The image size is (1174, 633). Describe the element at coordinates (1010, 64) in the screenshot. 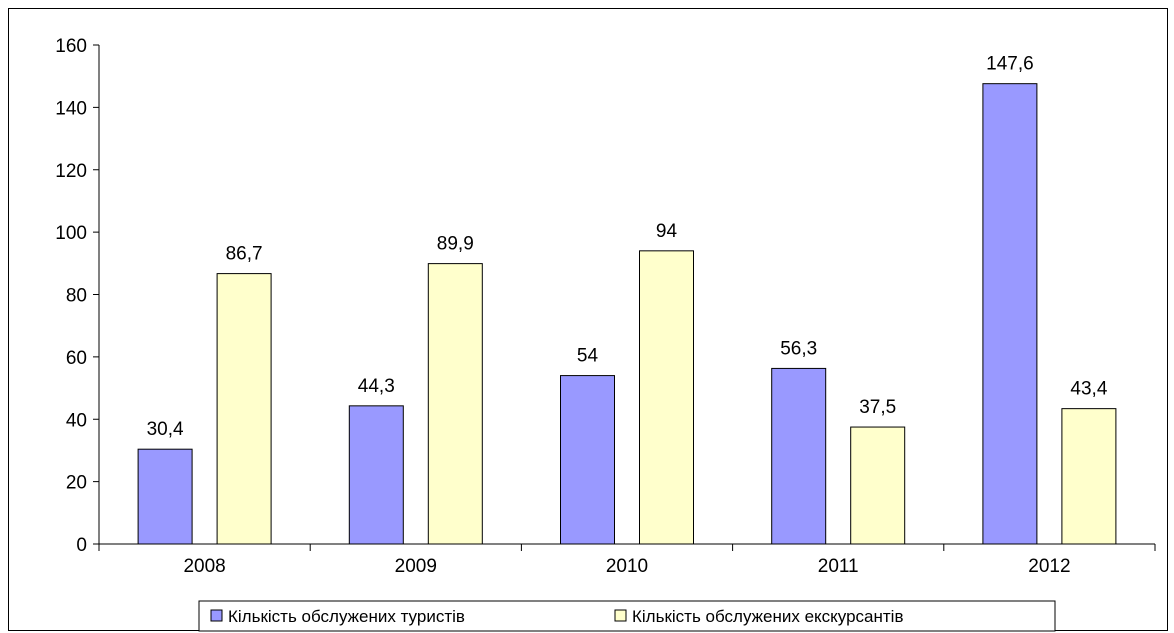

I see `data-label: 147,6` at that location.